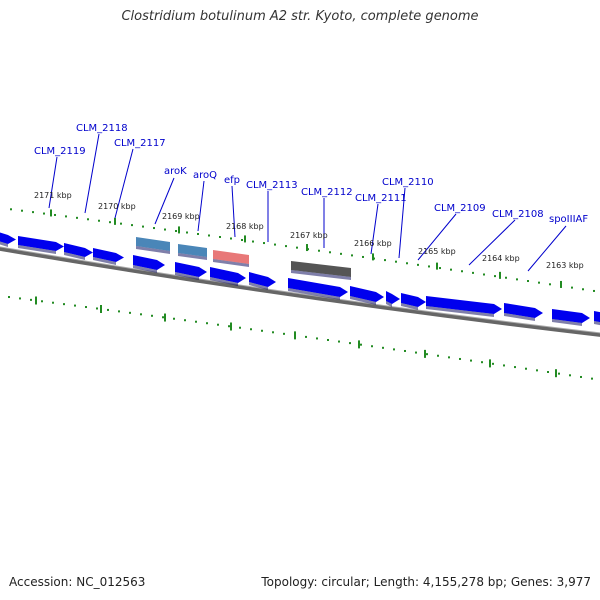 The image size is (600, 600). What do you see at coordinates (153, 245) in the screenshot?
I see `gene-arok` at bounding box center [153, 245].